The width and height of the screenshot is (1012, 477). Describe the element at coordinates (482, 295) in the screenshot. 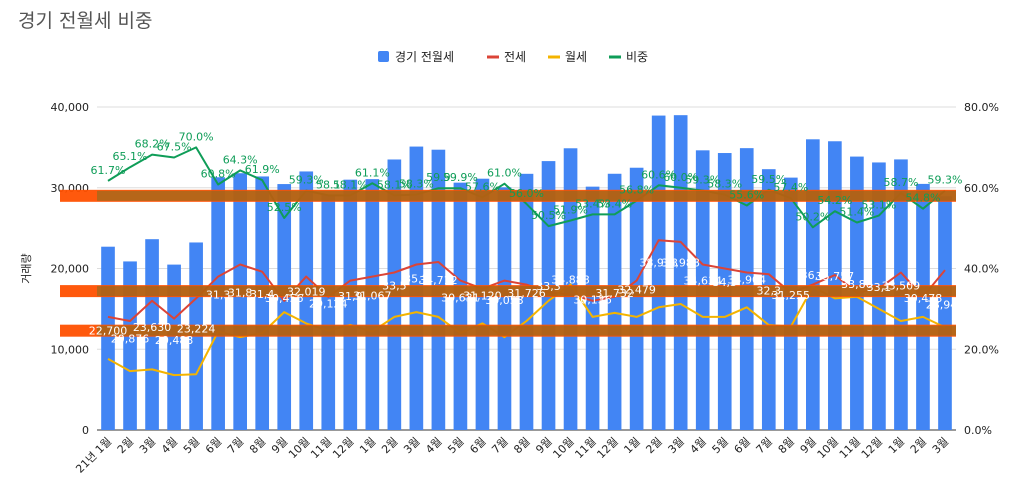

I see `bar-value-label: 31,120` at that location.